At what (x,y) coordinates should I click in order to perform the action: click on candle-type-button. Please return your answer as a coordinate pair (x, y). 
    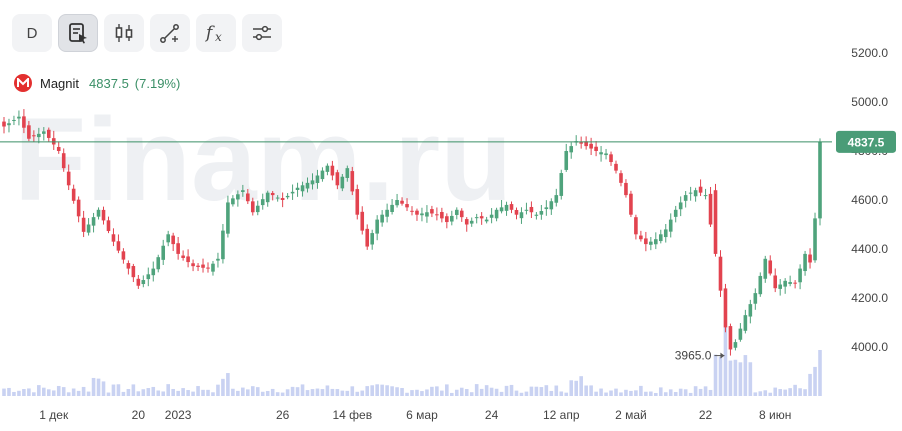
    Looking at the image, I should click on (124, 33).